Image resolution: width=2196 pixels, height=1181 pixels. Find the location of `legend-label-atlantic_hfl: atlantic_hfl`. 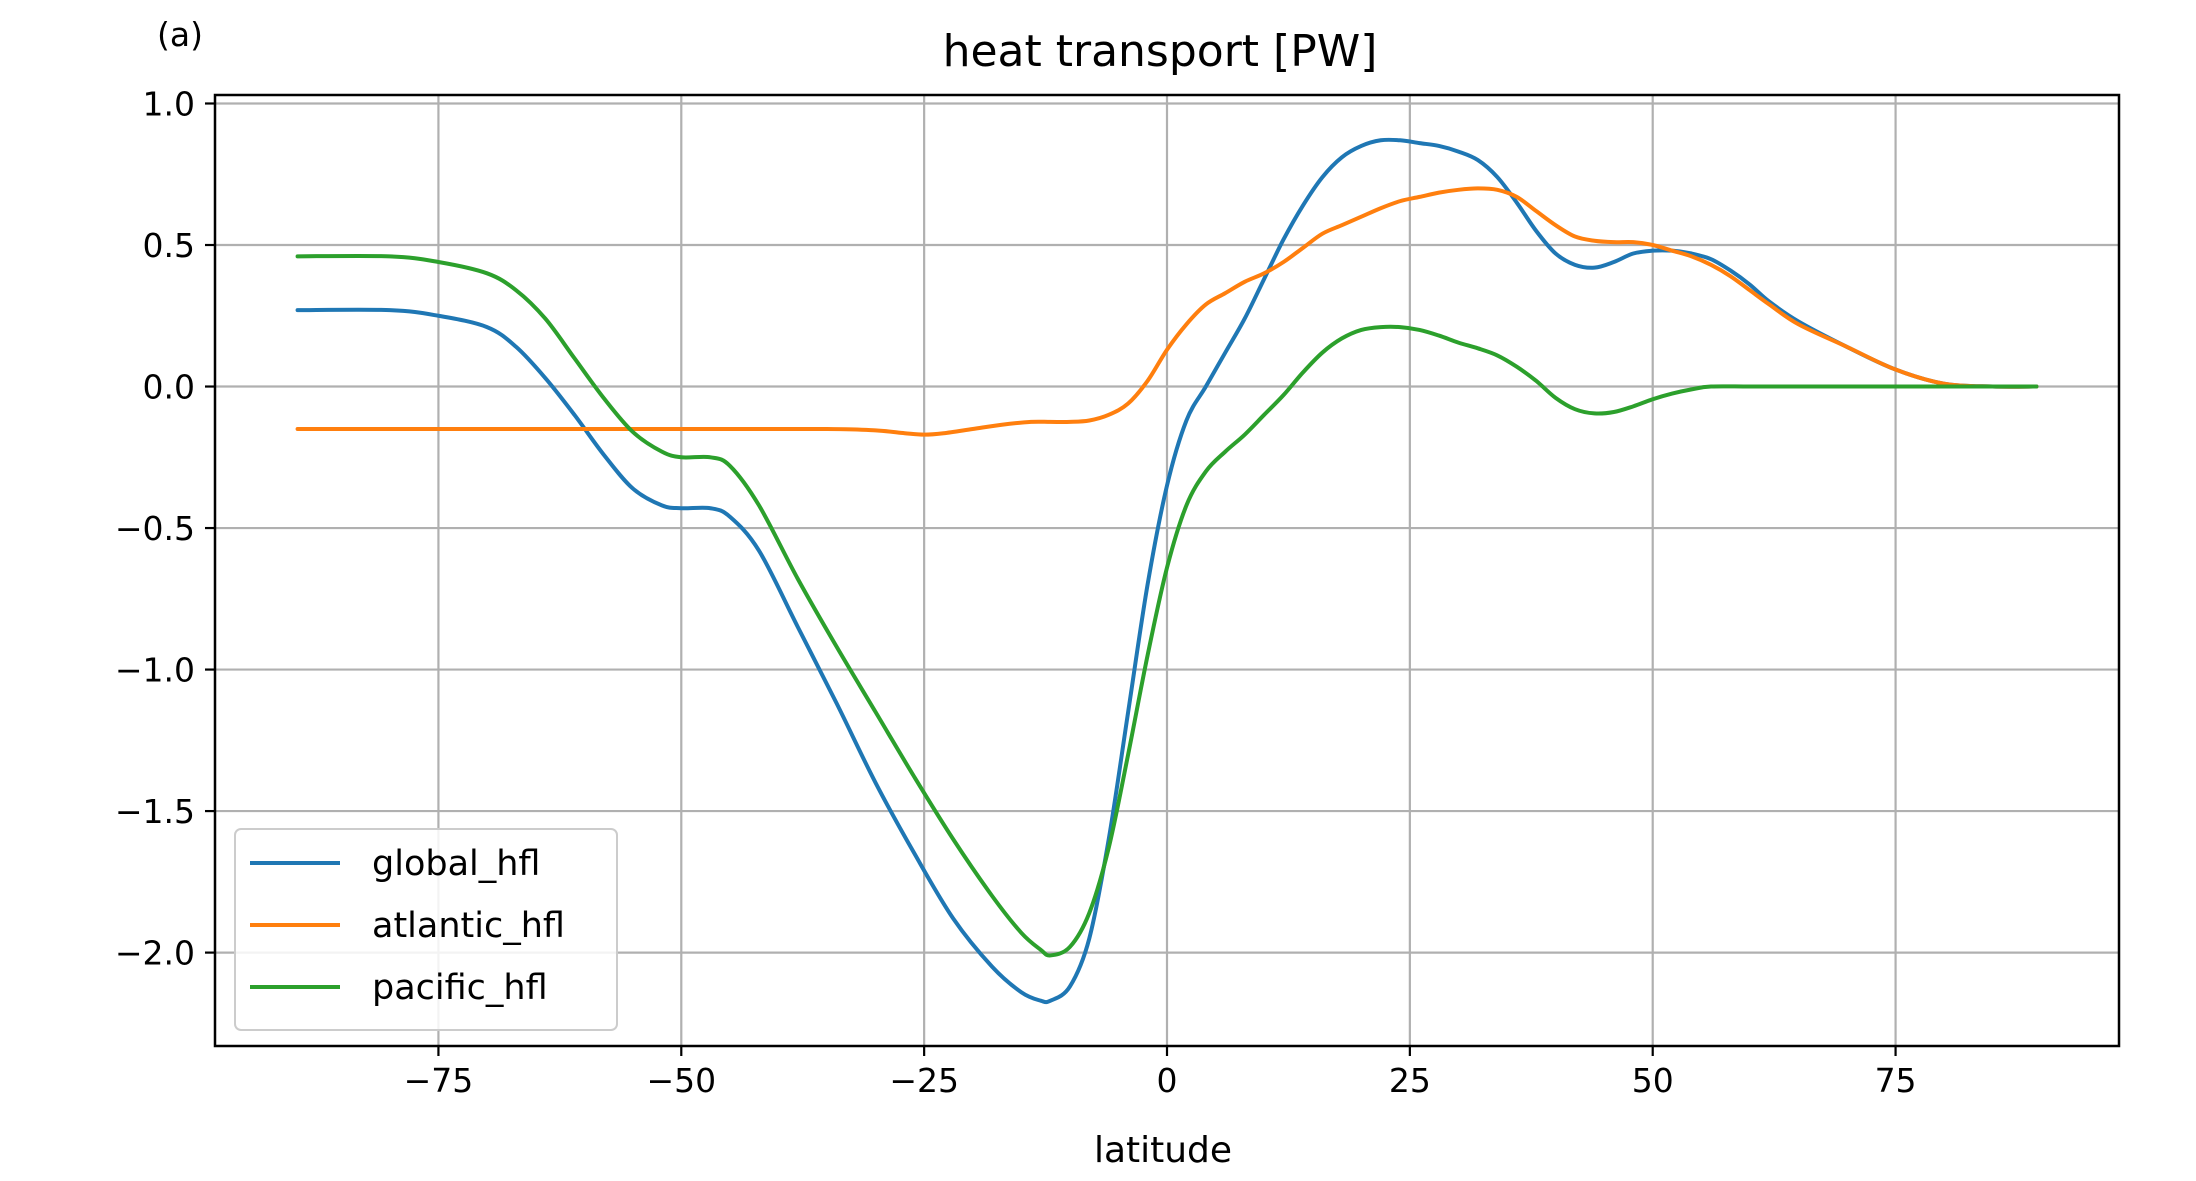

legend-label-atlantic_hfl: atlantic_hfl is located at coordinates (468, 926).